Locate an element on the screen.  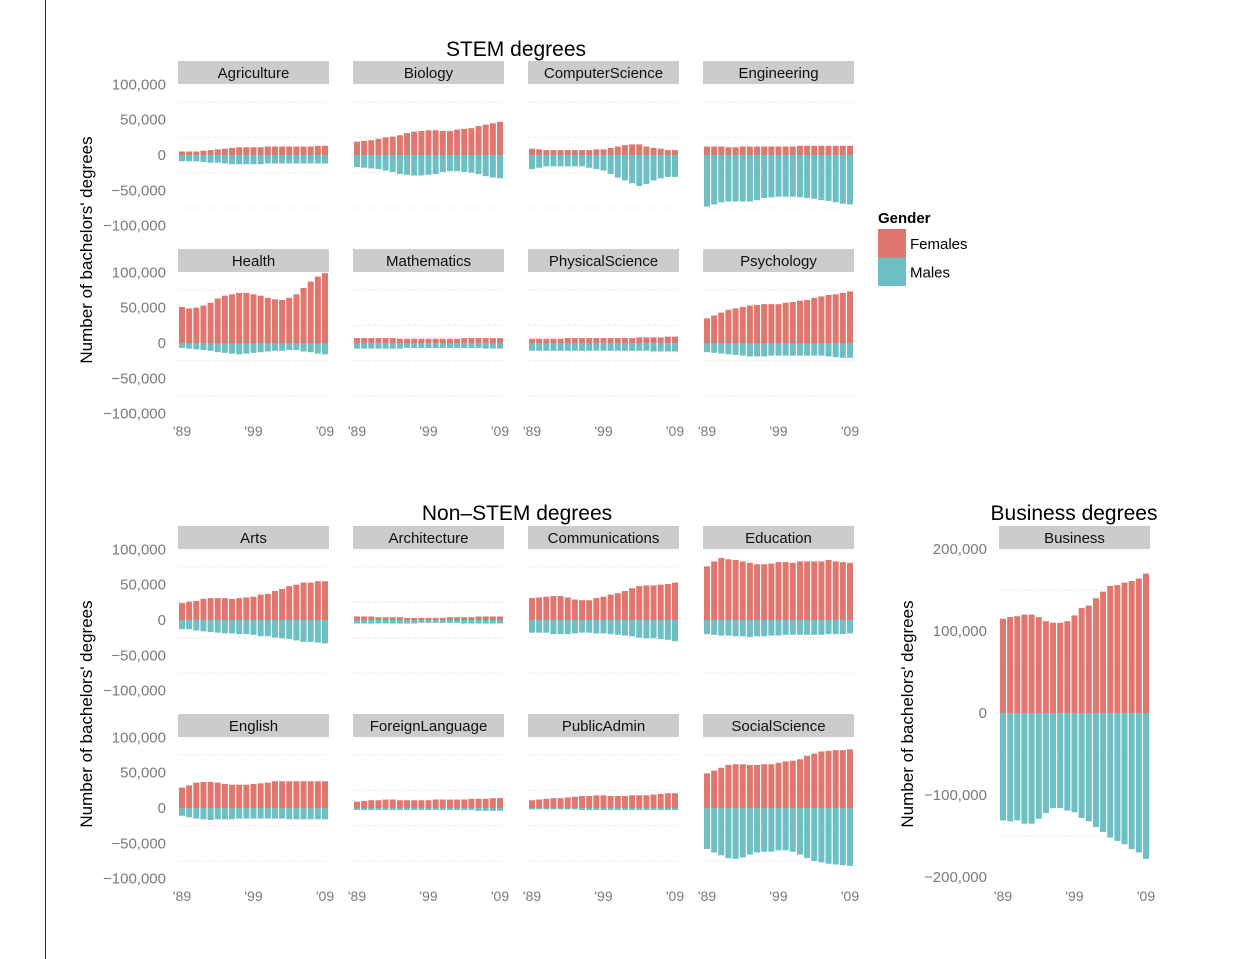
bar-males-1993 is located at coordinates (385, 163).